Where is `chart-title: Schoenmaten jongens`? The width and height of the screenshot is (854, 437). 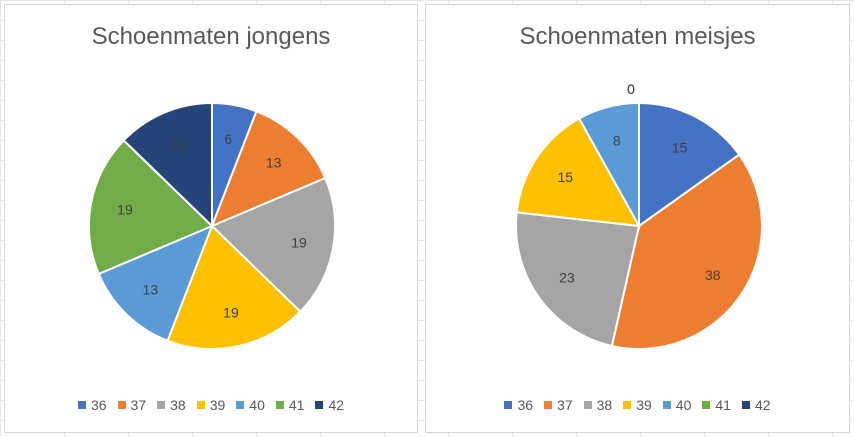 chart-title: Schoenmaten jongens is located at coordinates (211, 36).